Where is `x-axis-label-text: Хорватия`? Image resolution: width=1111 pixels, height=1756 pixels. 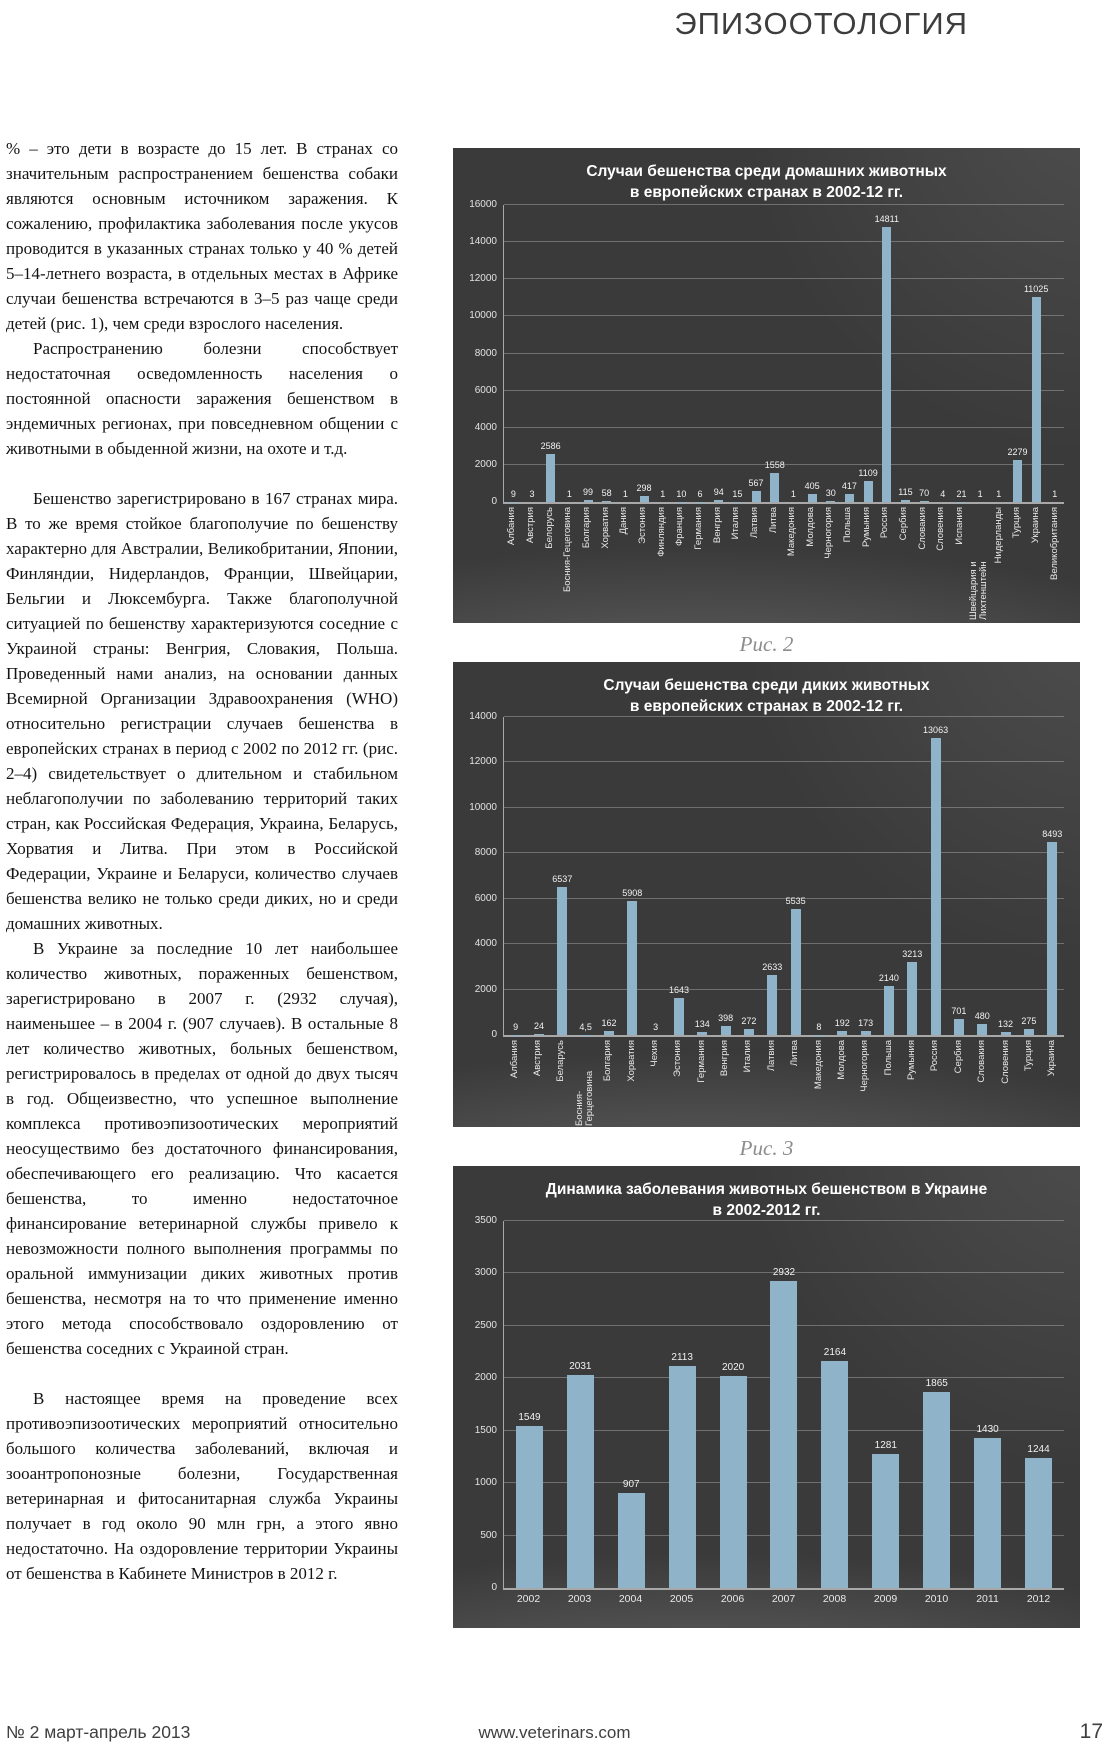
x-axis-label-text: Хорватия is located at coordinates (605, 528).